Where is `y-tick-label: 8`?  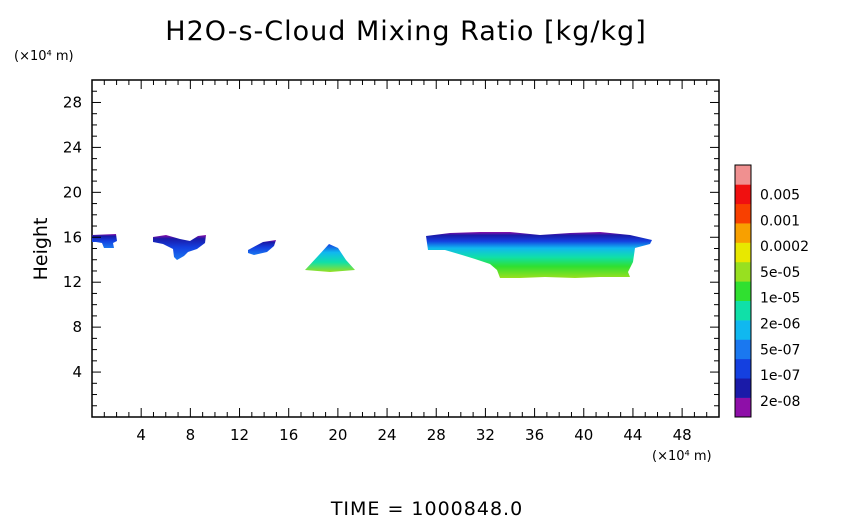 y-tick-label: 8 is located at coordinates (77, 327).